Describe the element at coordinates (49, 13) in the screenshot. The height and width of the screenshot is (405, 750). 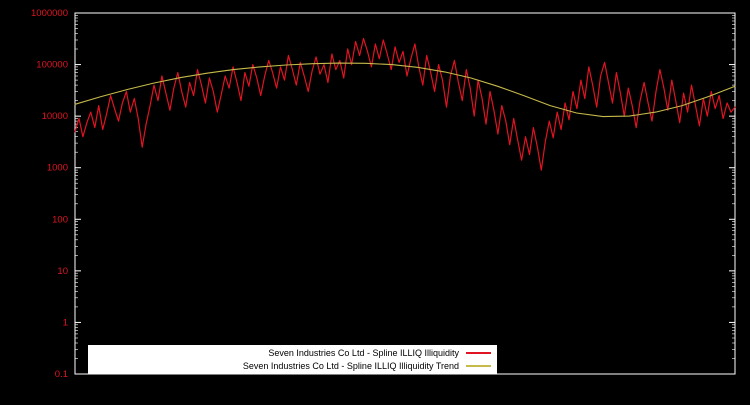
I see `y-tick-label: 1000000` at that location.